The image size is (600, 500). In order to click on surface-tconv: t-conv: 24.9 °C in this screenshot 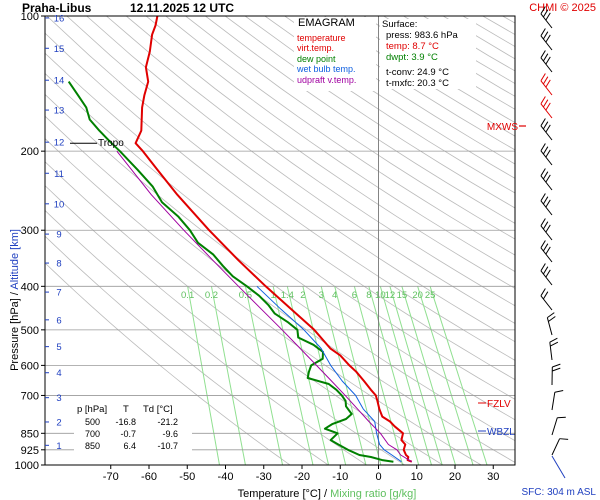, I will do `click(417, 72)`.